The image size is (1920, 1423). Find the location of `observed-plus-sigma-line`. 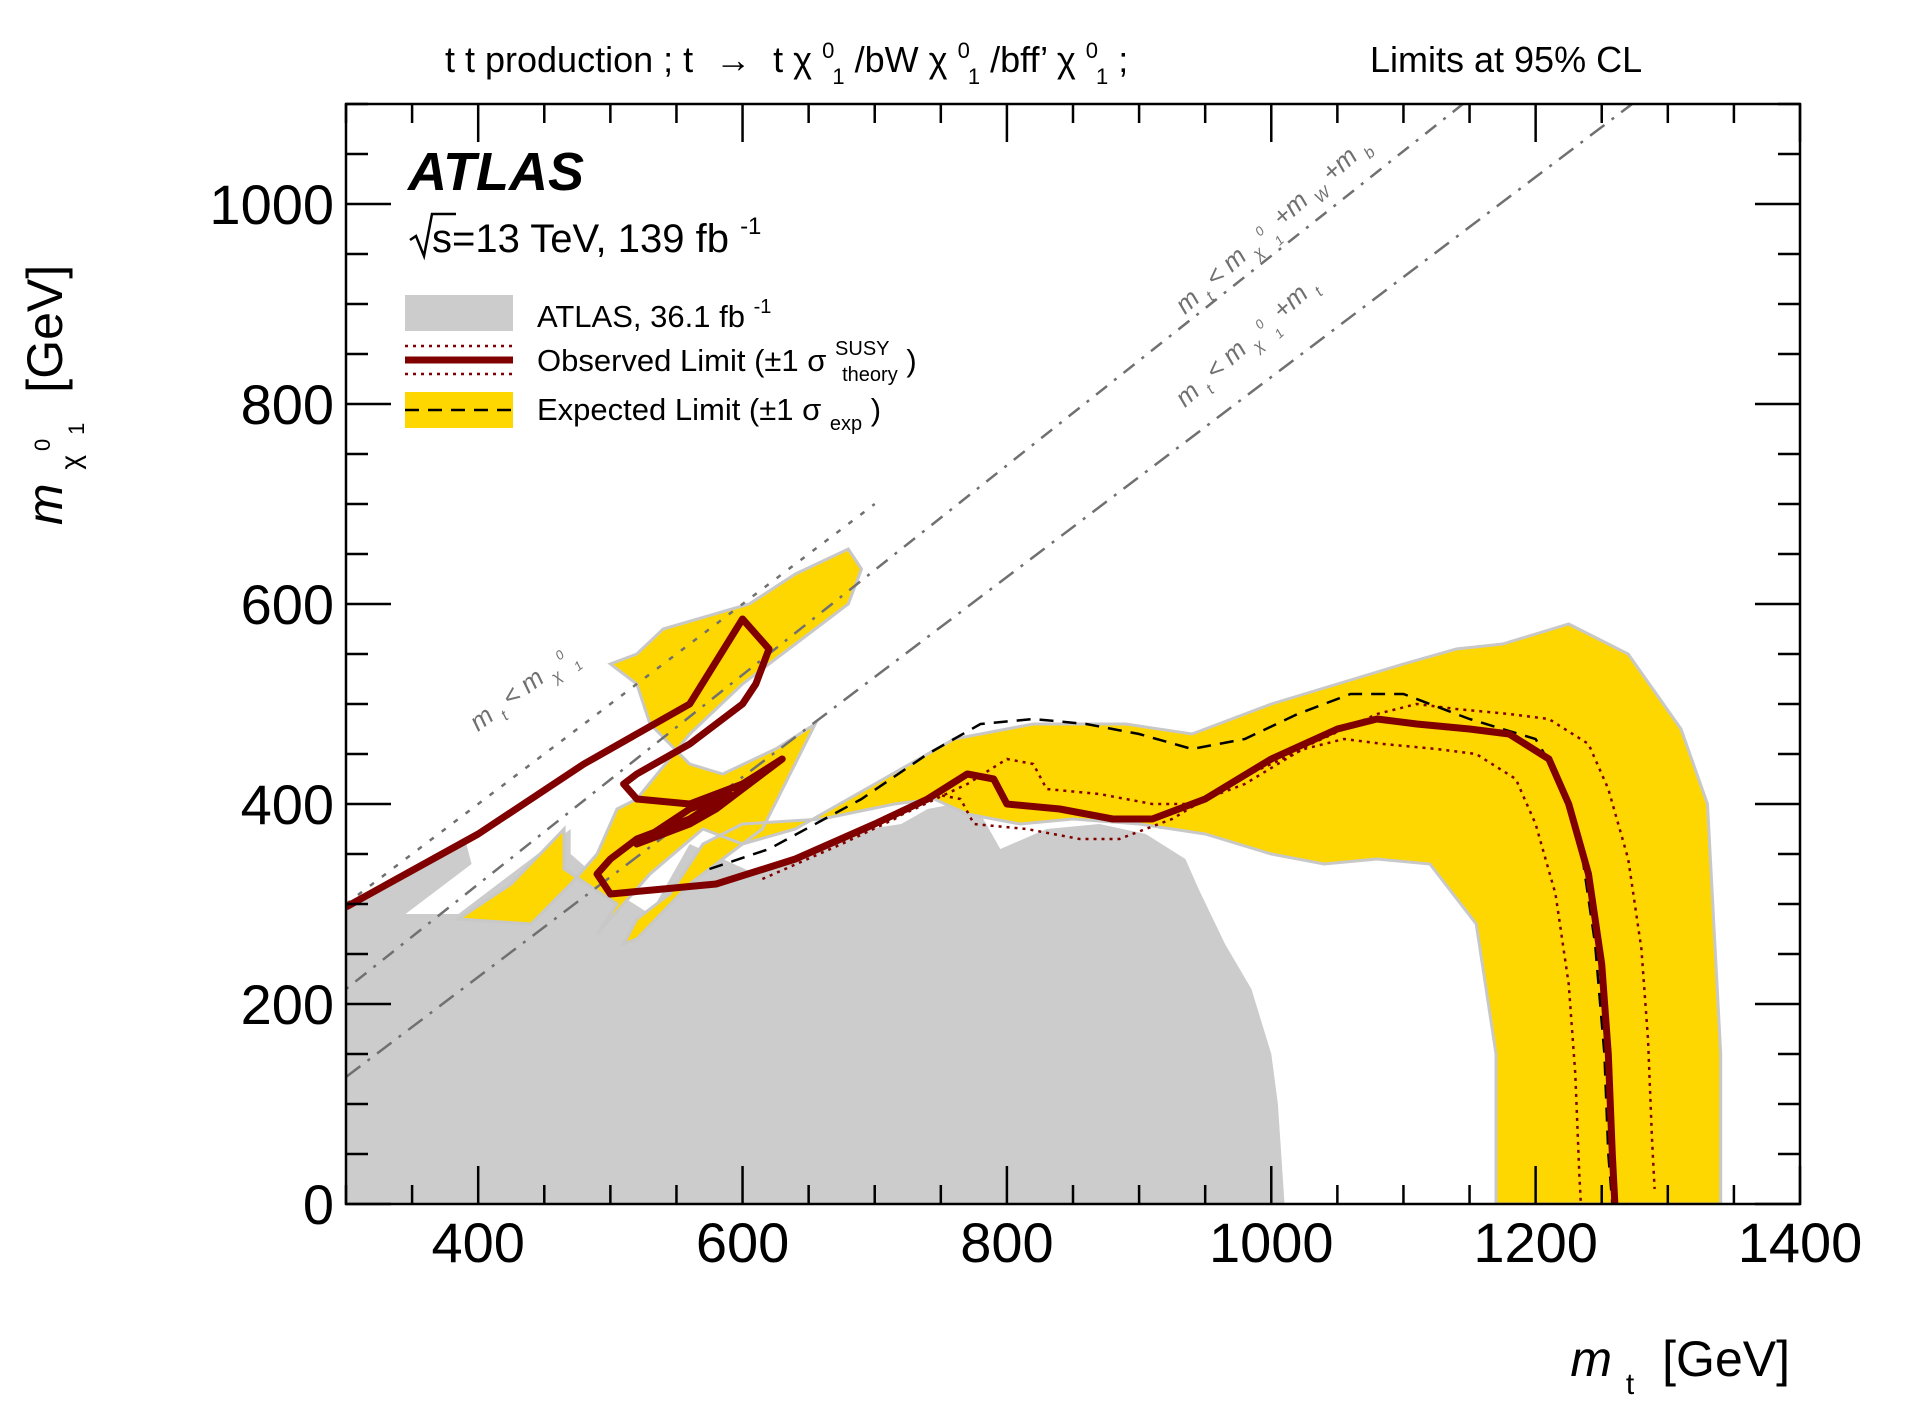

observed-plus-sigma-line is located at coordinates (1245, 946).